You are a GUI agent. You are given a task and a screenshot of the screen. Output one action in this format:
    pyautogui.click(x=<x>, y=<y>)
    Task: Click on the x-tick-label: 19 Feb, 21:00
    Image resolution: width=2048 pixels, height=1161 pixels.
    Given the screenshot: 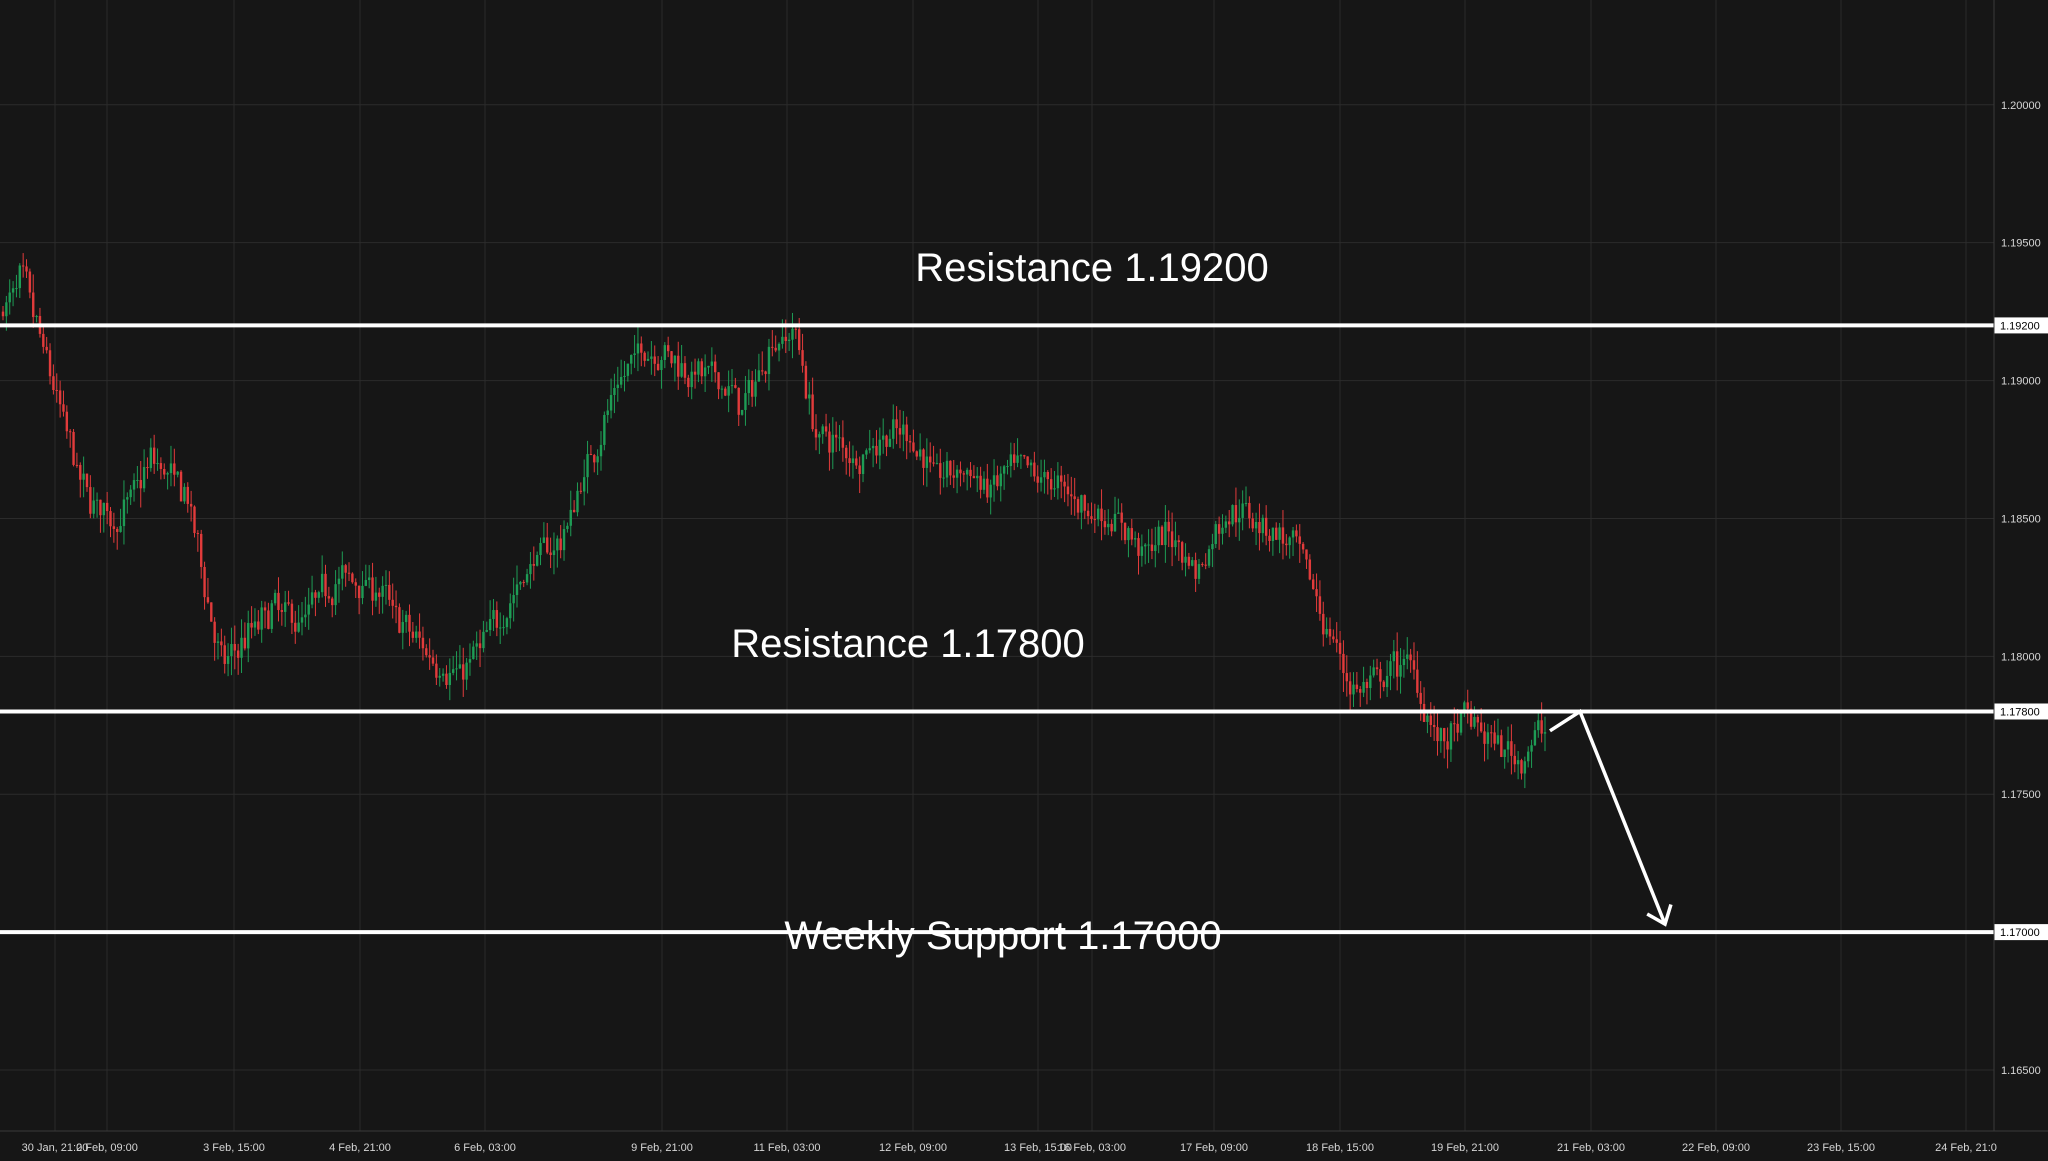 What is the action you would take?
    pyautogui.click(x=1465, y=1148)
    